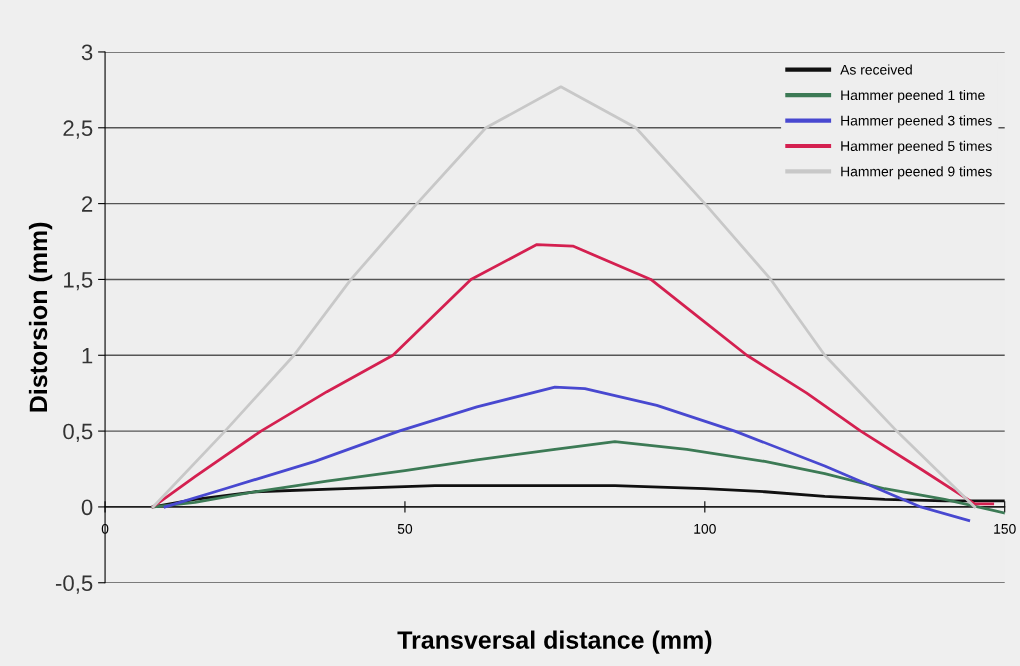  What do you see at coordinates (916, 122) in the screenshot?
I see `legend-label: Hammer peened 3 times` at bounding box center [916, 122].